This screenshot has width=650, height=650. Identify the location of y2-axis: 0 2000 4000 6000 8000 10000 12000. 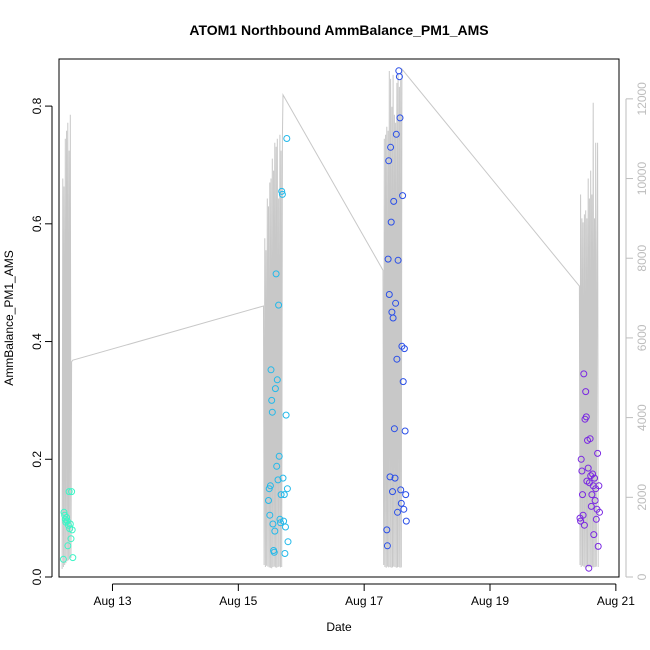
(637, 331).